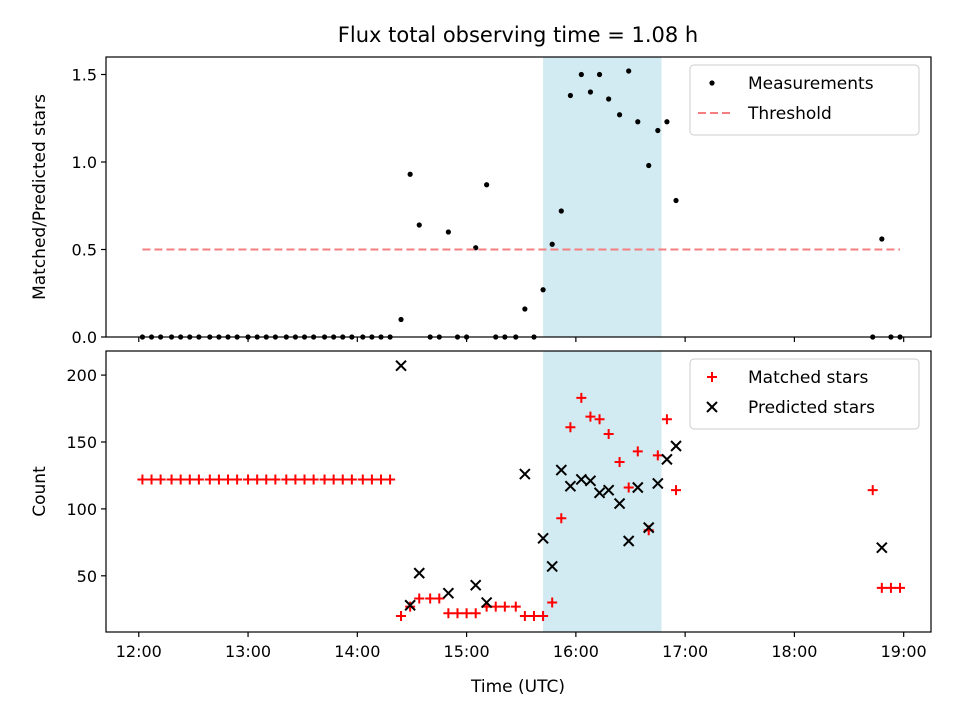  I want to click on legend: Measurements Threshold, so click(804, 100).